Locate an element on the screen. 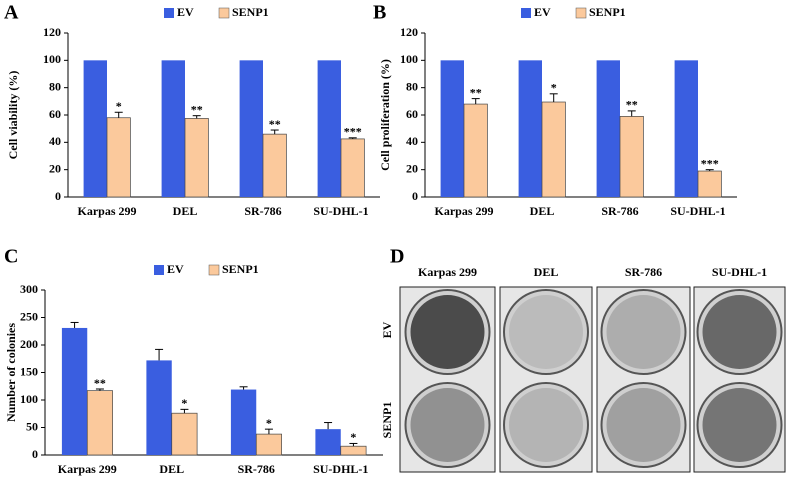  row-label: SENP1 is located at coordinates (387, 420).